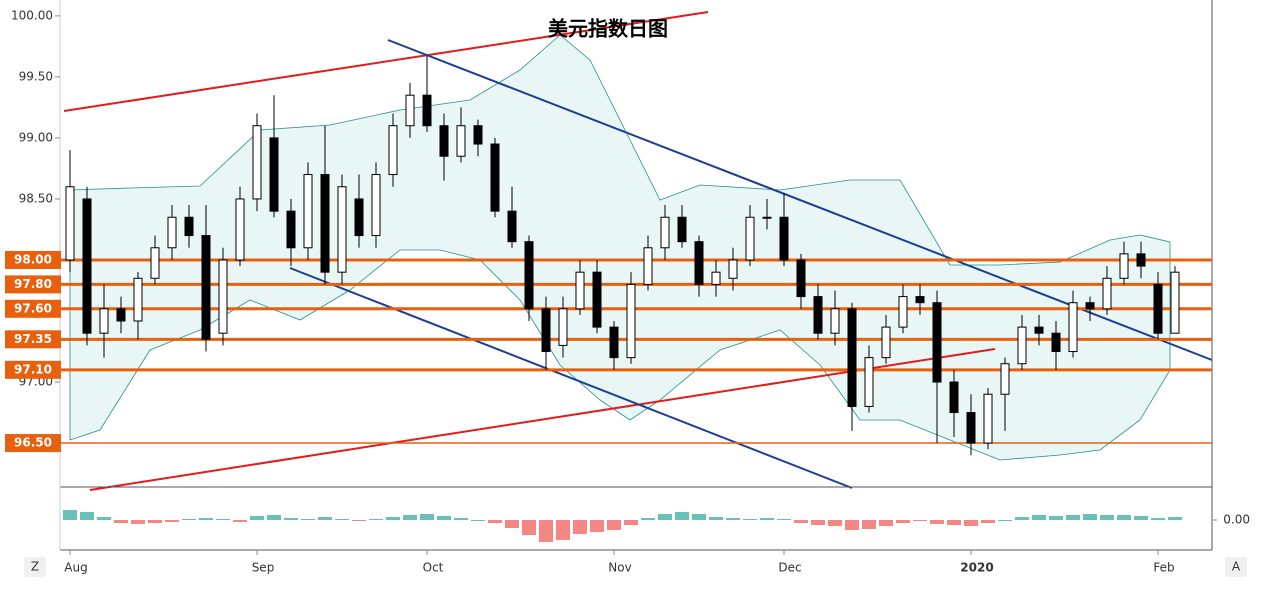  What do you see at coordinates (1163, 568) in the screenshot?
I see `x-tick-label: Feb` at bounding box center [1163, 568].